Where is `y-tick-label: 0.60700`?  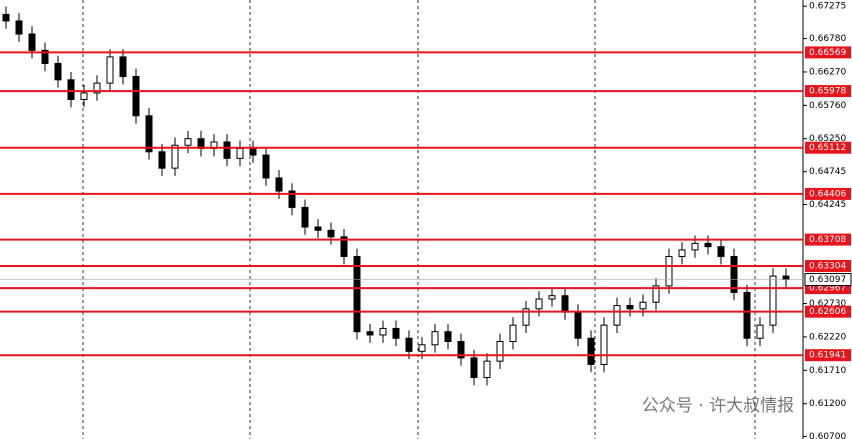 y-tick-label: 0.60700 is located at coordinates (827, 435).